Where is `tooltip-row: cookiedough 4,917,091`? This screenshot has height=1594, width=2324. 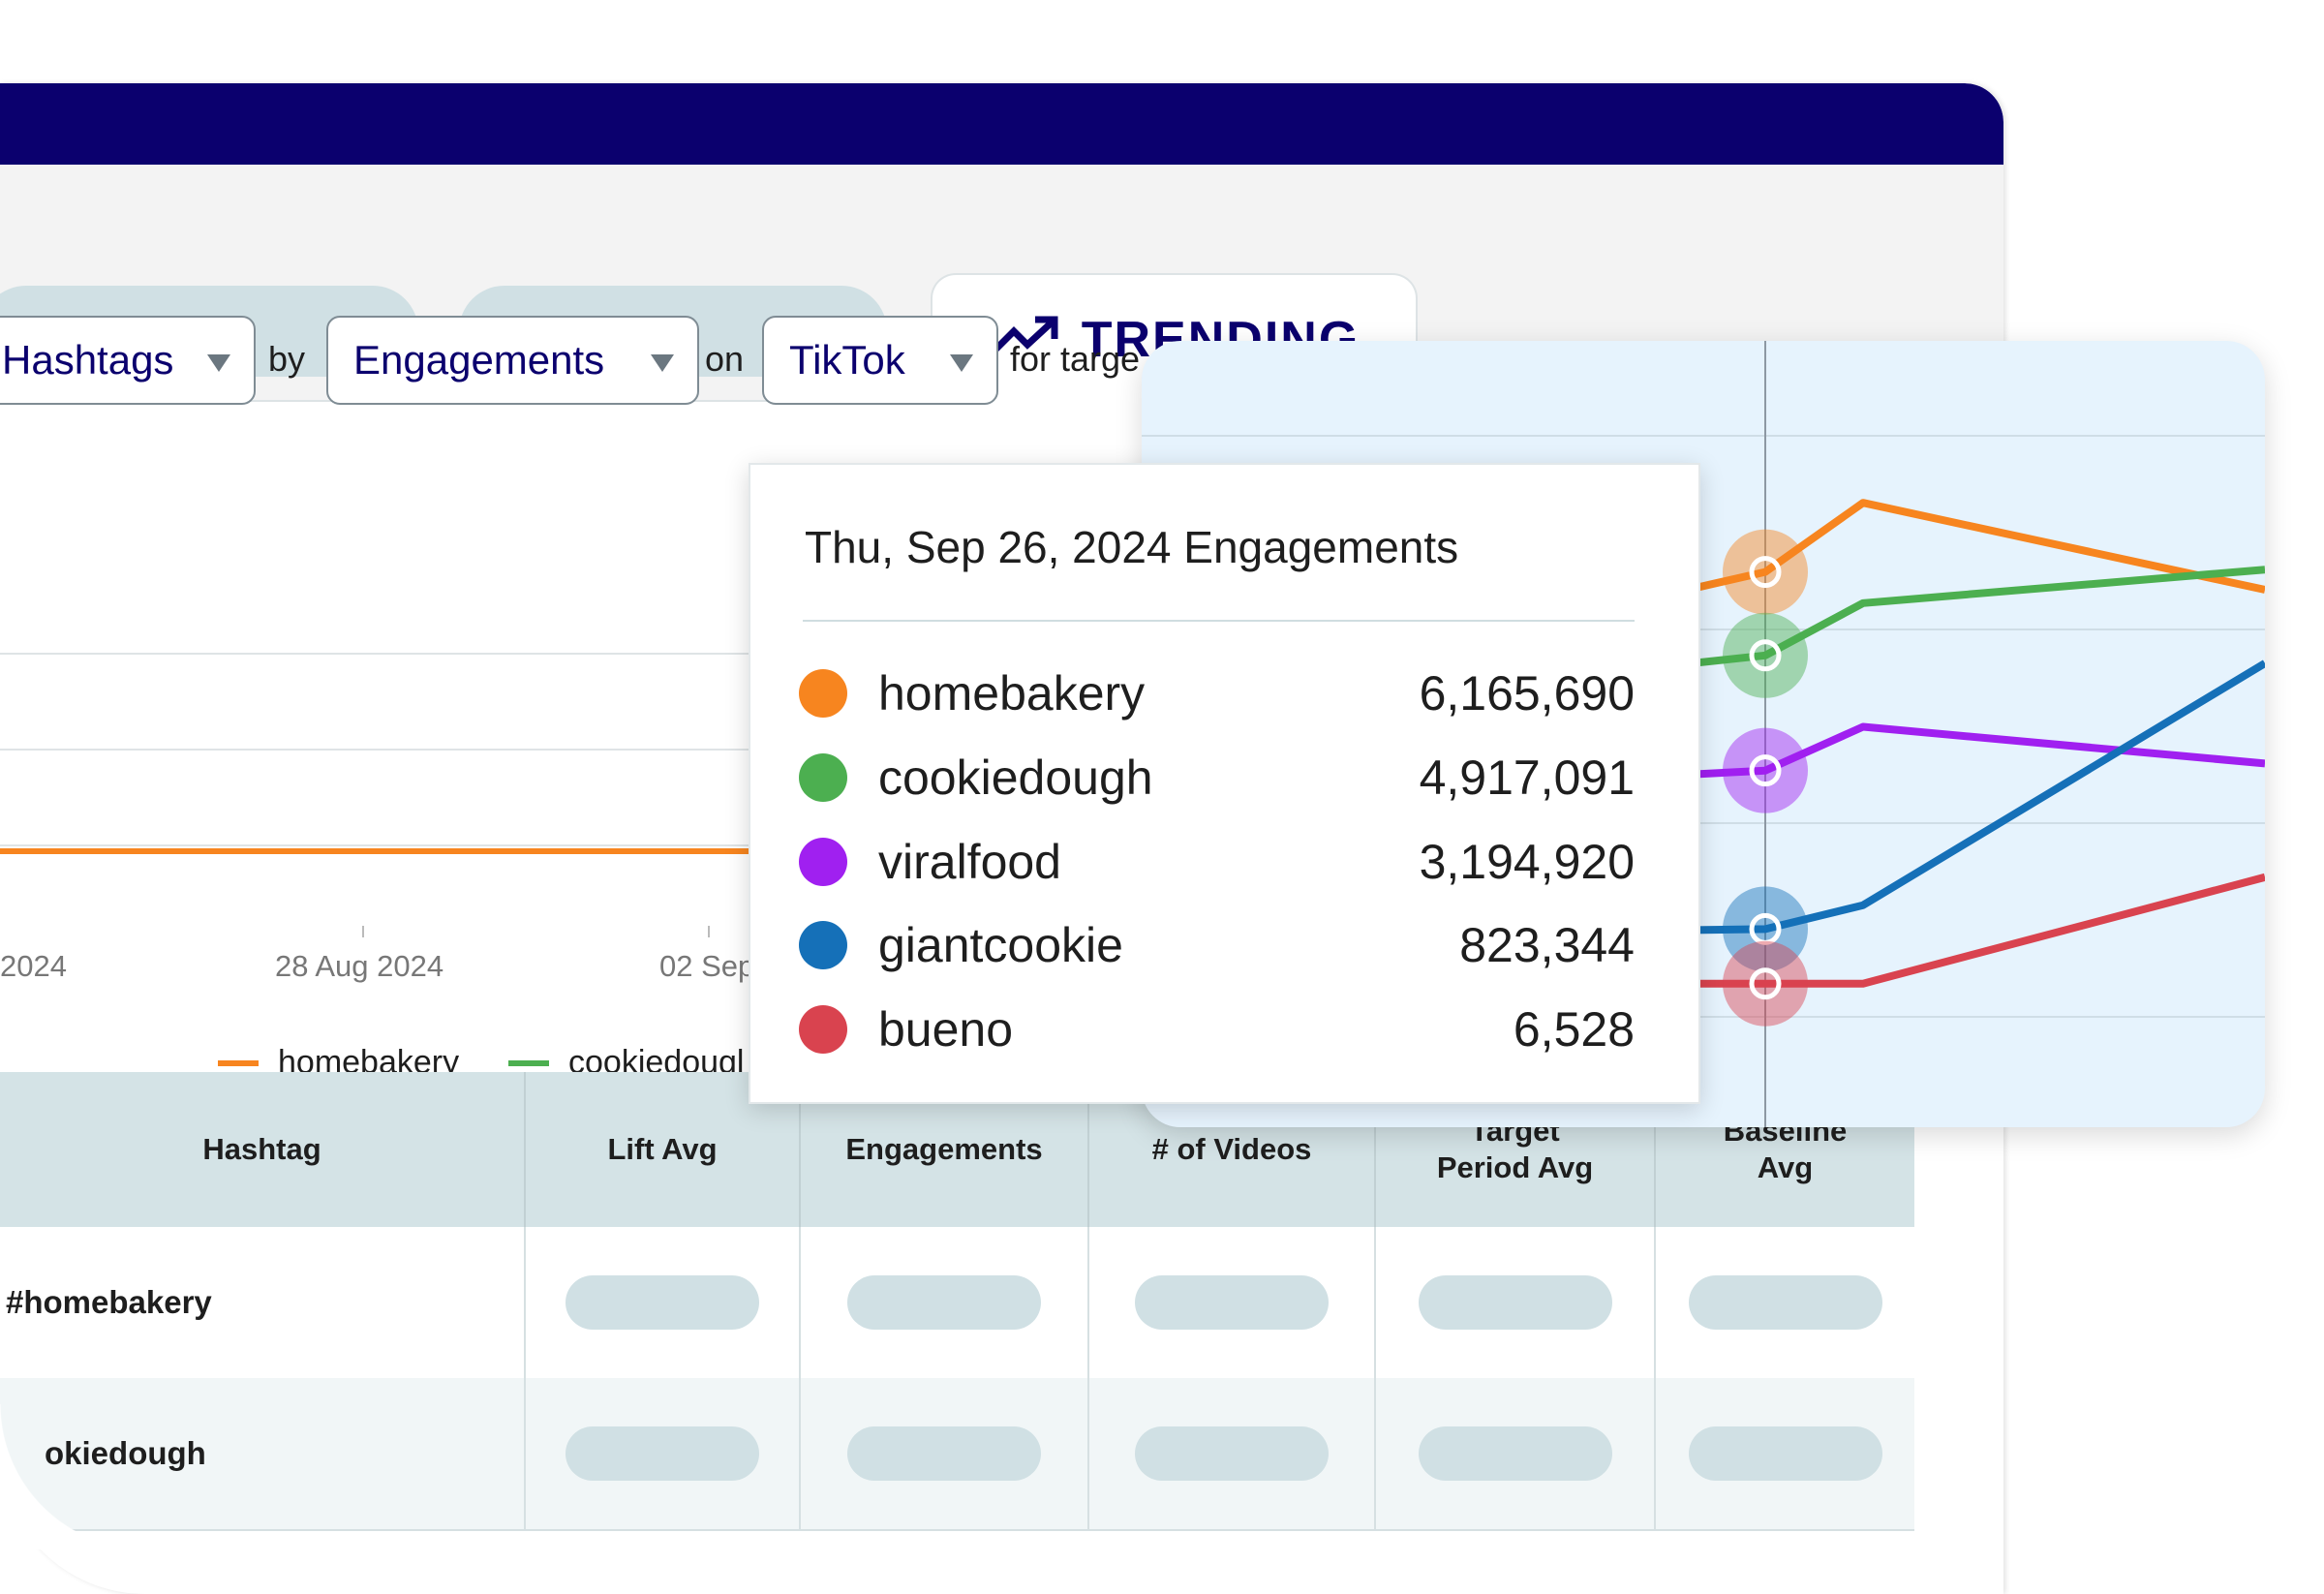
tooltip-row: cookiedough 4,917,091 is located at coordinates (1217, 778).